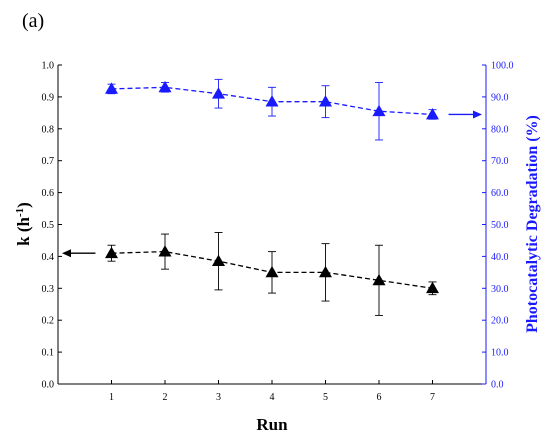  I want to click on left-axis-label-main: k (h, so click(23, 230).